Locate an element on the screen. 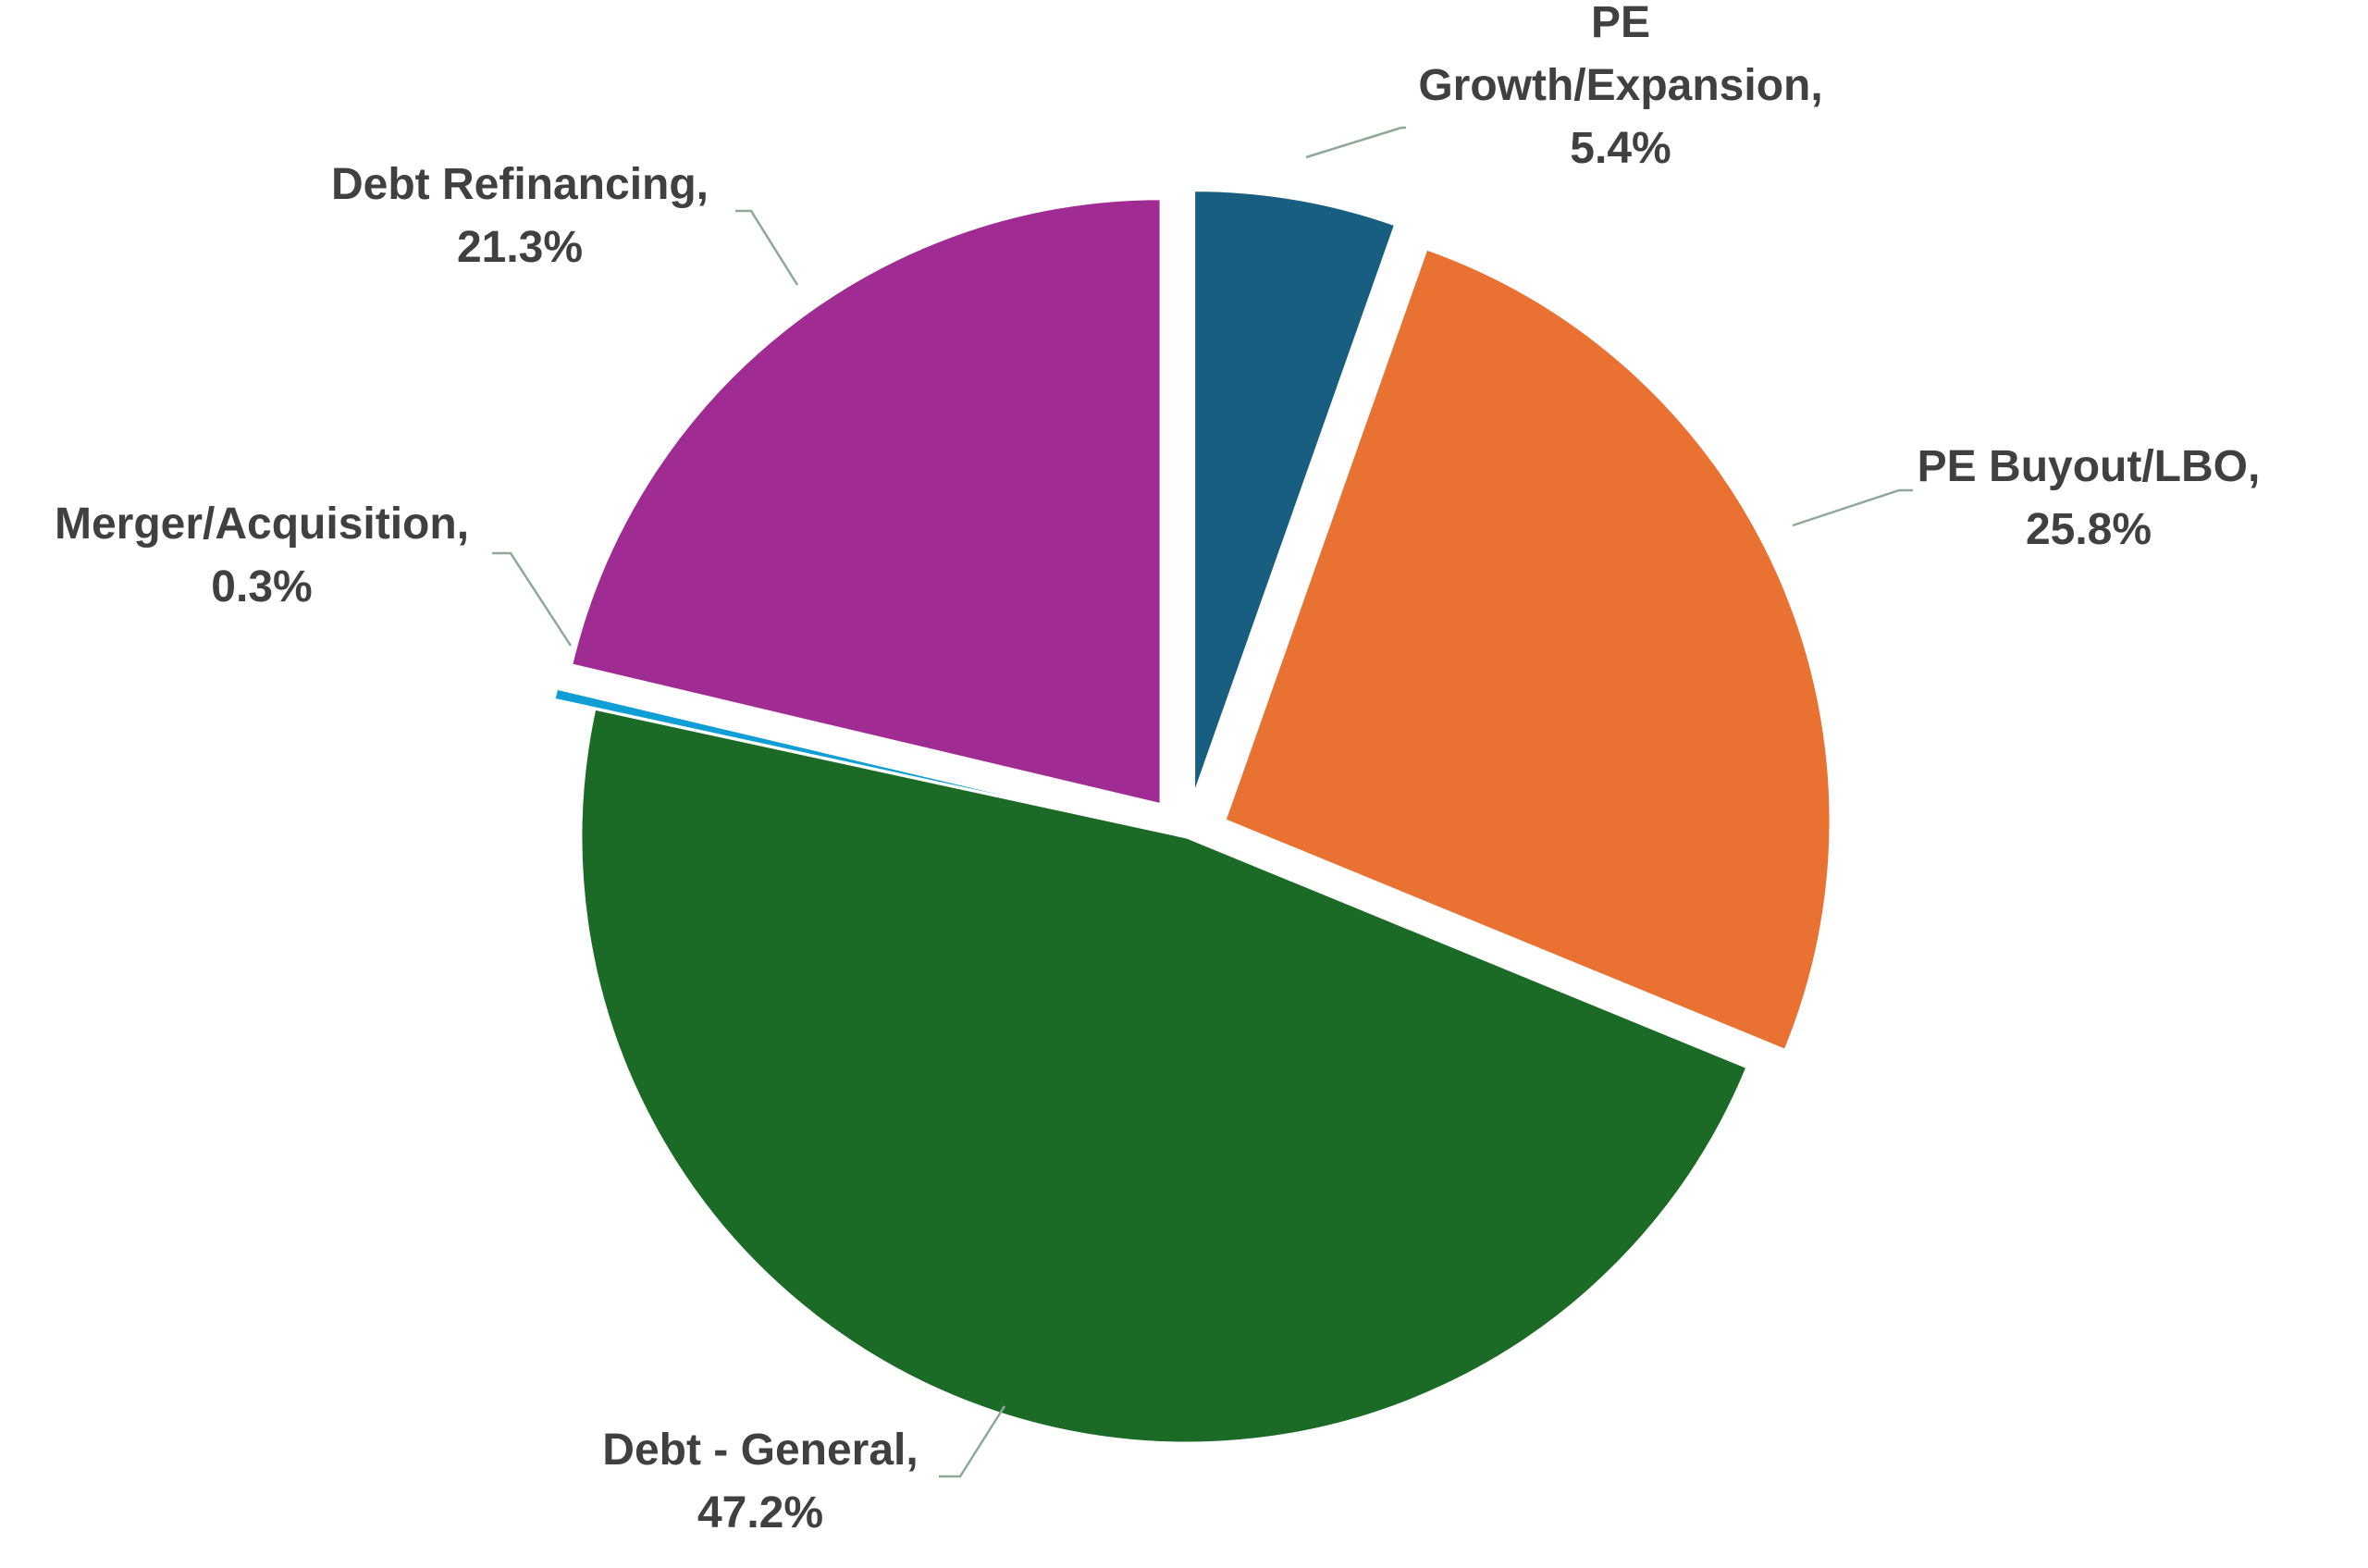 The image size is (2368, 1568). leader-line-debt-refinancing is located at coordinates (767, 247).